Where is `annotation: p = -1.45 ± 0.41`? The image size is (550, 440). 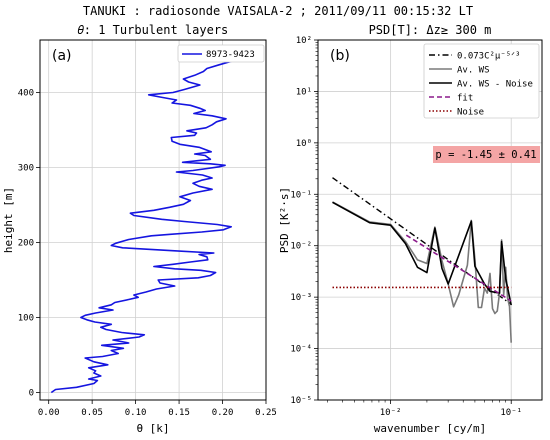 annotation: p = -1.45 ± 0.41 is located at coordinates (486, 154).